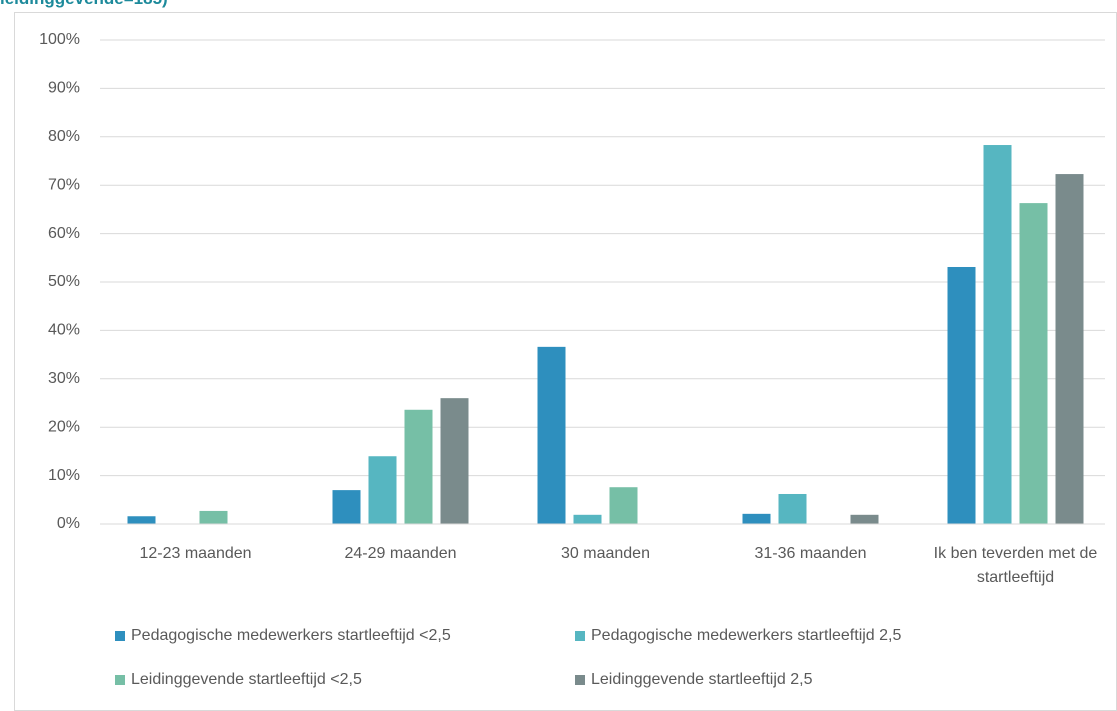  What do you see at coordinates (64, 184) in the screenshot?
I see `y-tick-label: 70%` at bounding box center [64, 184].